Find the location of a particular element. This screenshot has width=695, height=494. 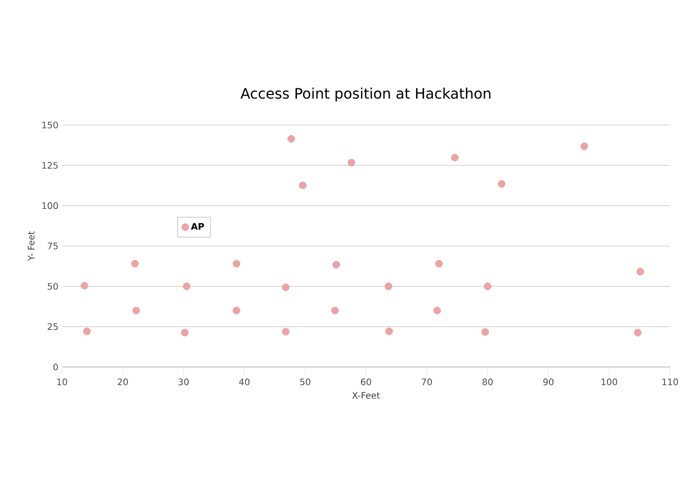

x-tick-label: 10 is located at coordinates (62, 382).